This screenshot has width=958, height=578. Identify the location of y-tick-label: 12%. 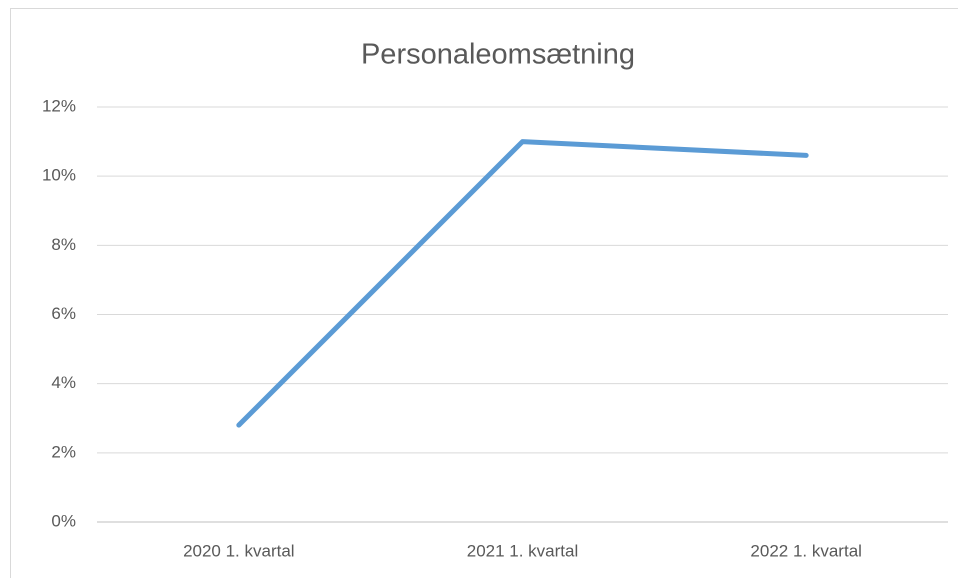
(59, 105).